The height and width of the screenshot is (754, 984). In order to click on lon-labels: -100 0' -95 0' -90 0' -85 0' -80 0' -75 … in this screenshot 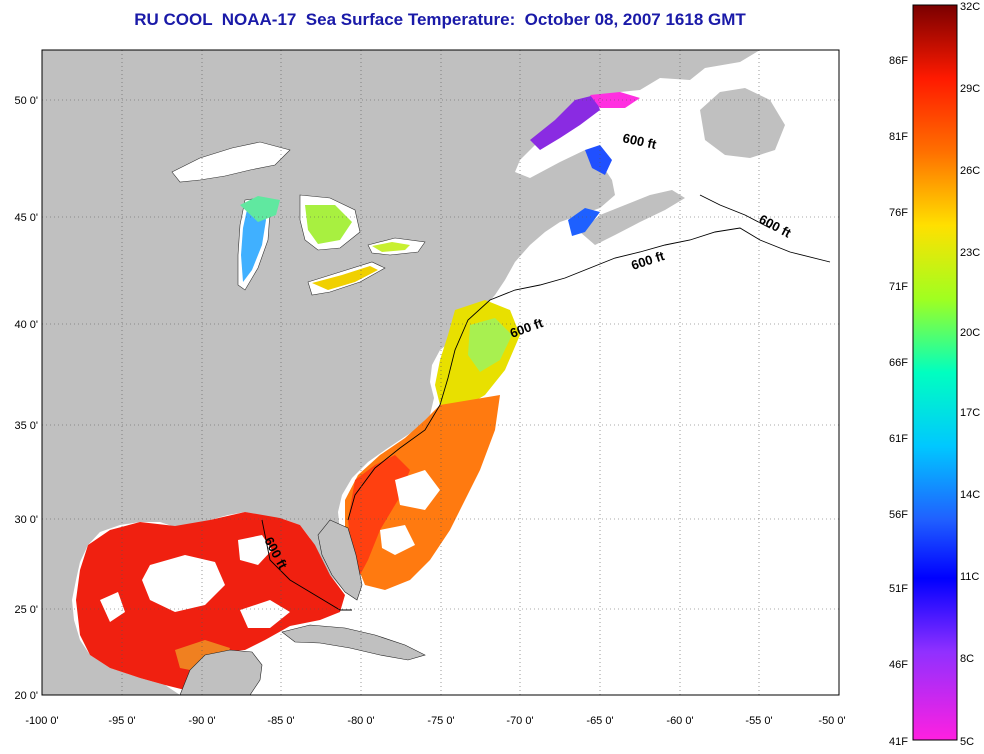, I will do `click(435, 721)`.